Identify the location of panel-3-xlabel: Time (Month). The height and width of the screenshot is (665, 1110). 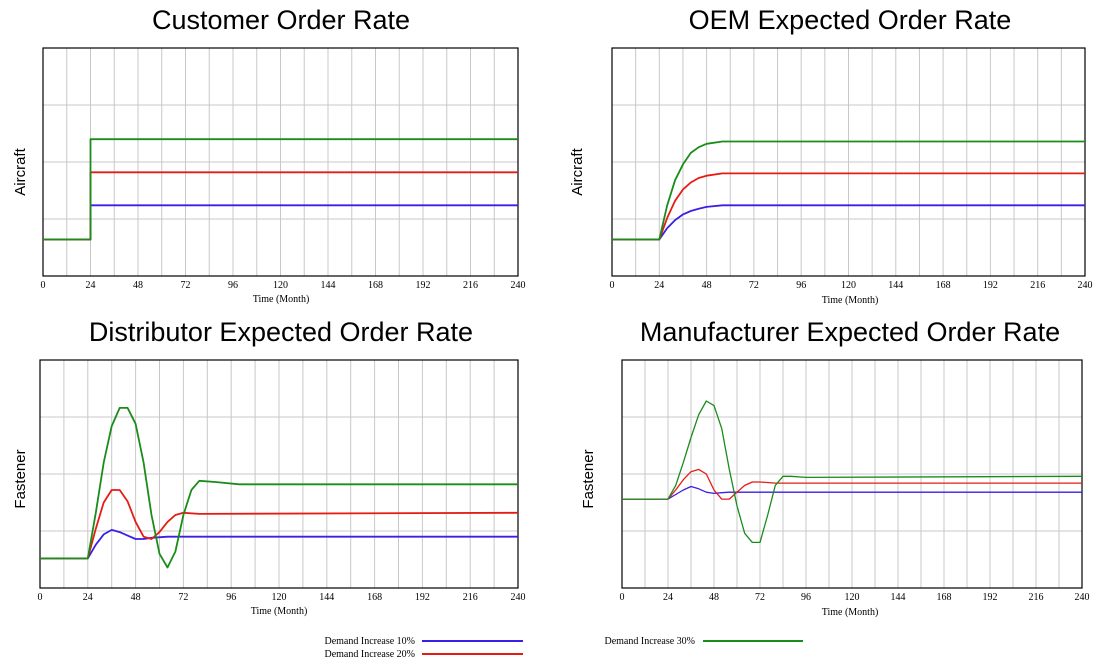
(279, 611).